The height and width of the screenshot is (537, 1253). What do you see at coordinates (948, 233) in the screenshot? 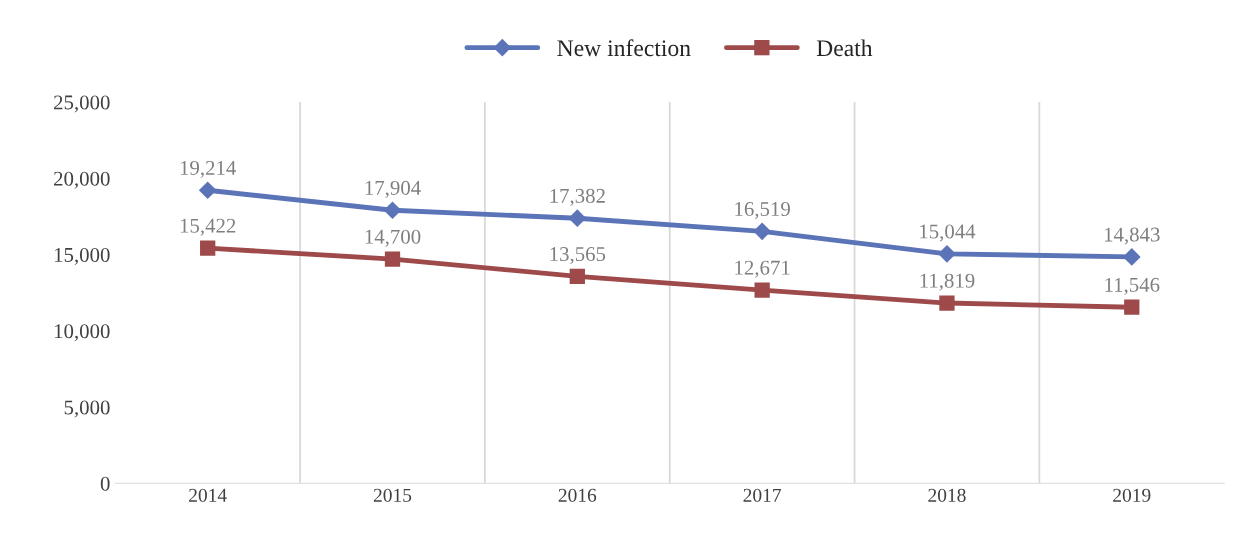
I see `data-label: 15,044` at bounding box center [948, 233].